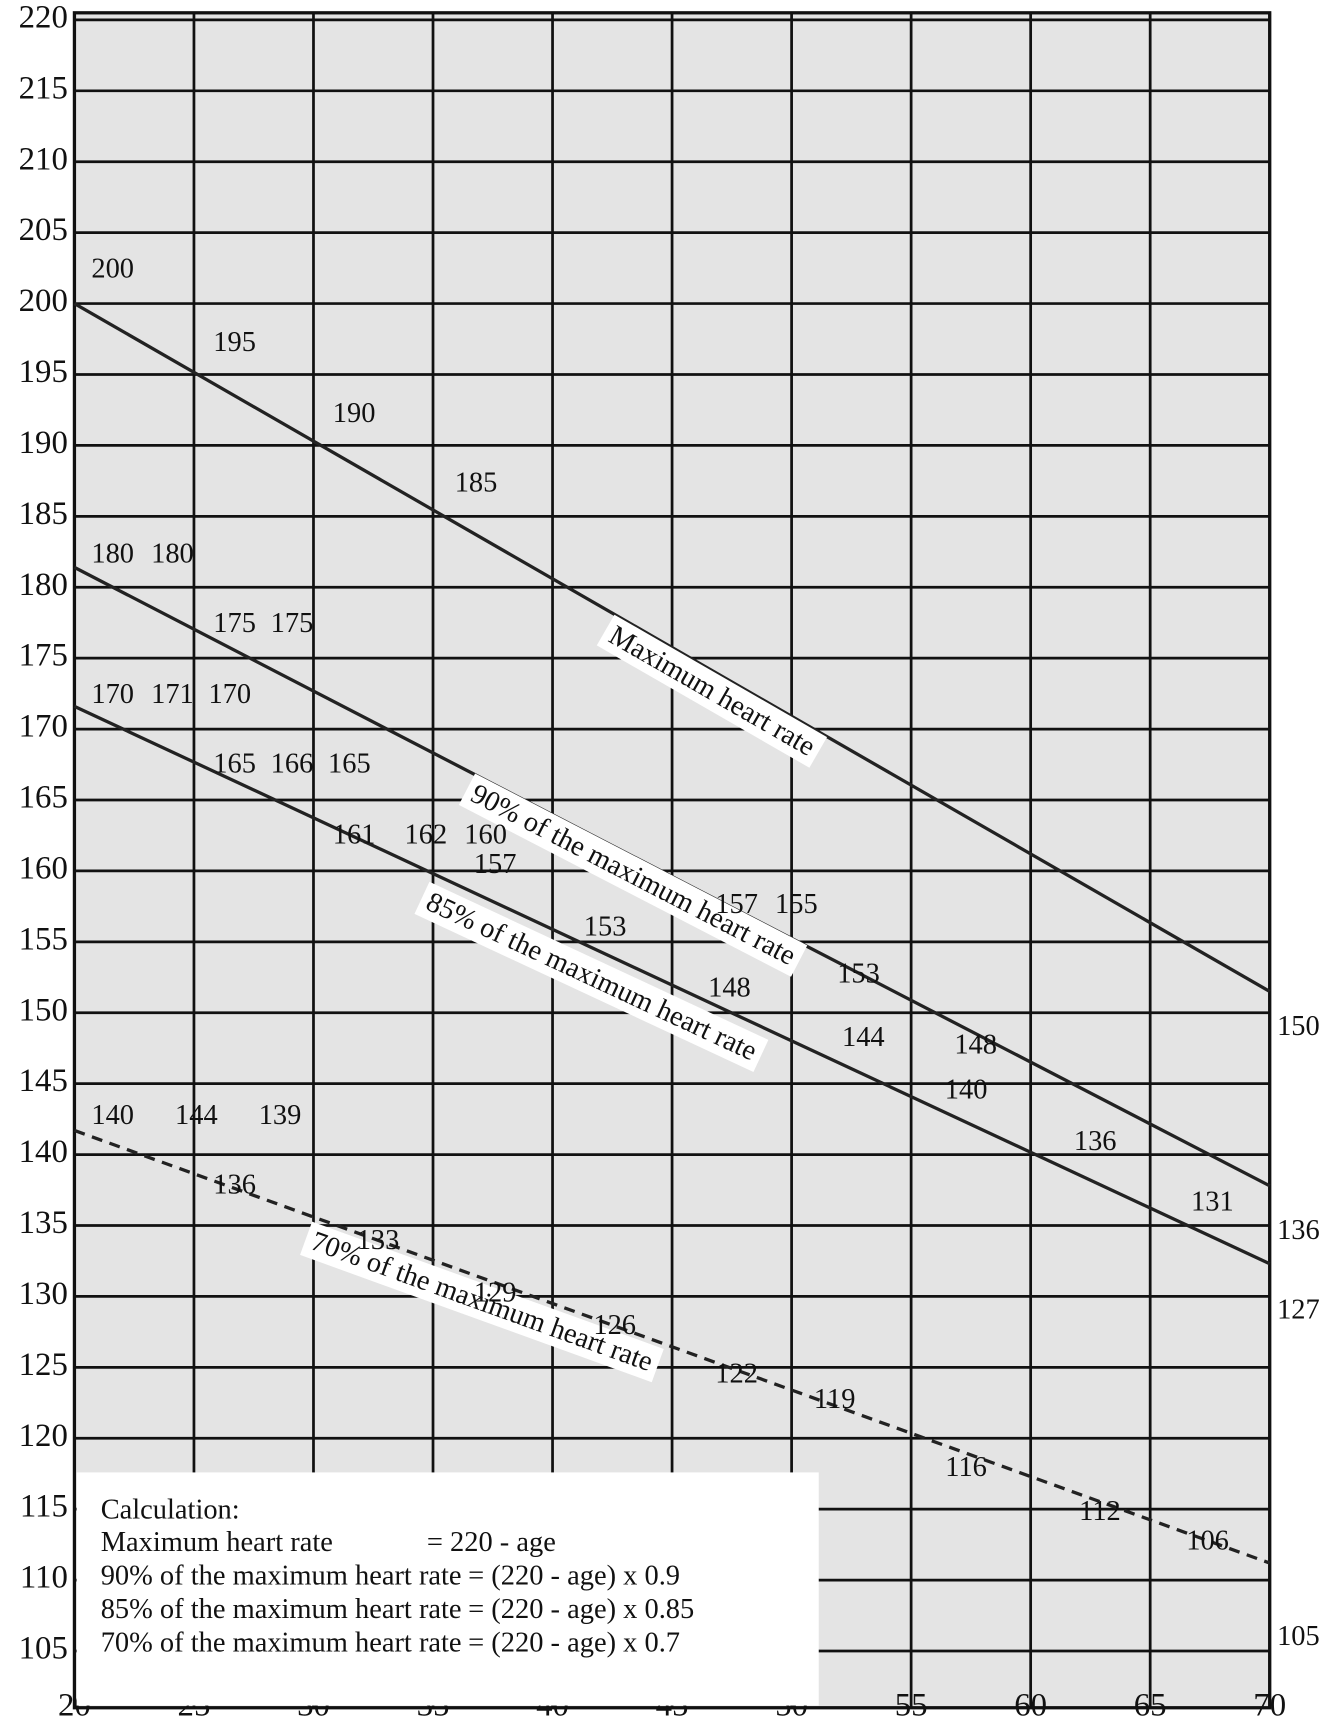  Describe the element at coordinates (43, 868) in the screenshot. I see `y-tick-label: 160` at that location.